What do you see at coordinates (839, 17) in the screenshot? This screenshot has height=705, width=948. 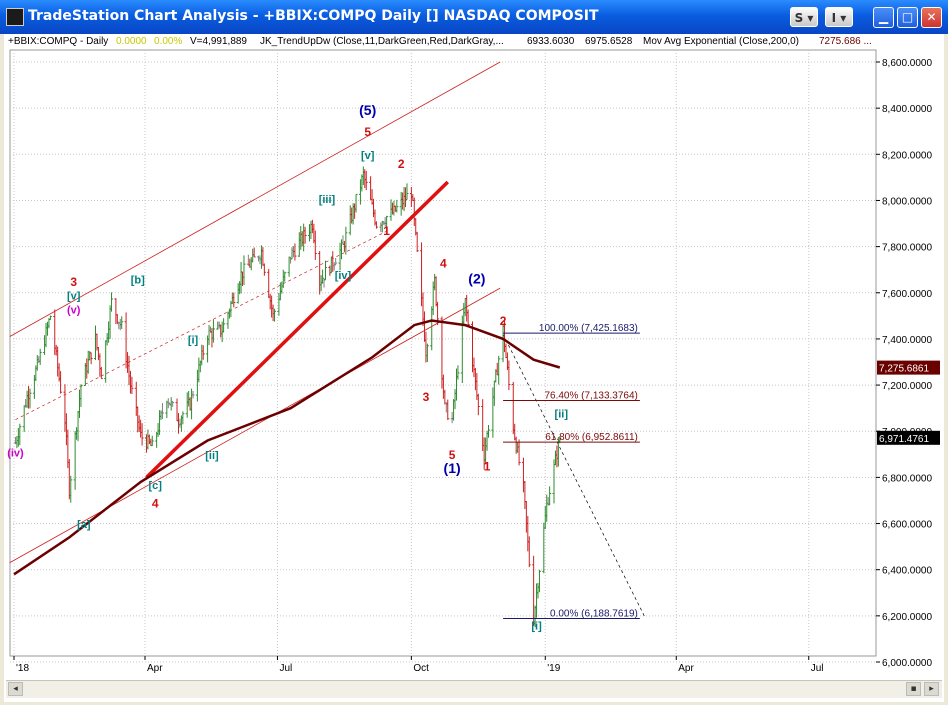 I see `i-button: I ▾` at bounding box center [839, 17].